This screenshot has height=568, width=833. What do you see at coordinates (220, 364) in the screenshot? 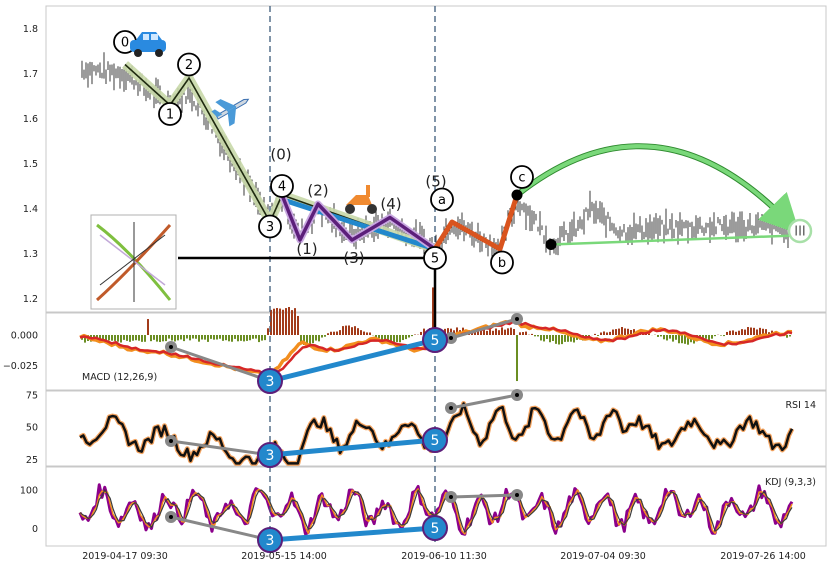
I see `macd-grey-divergence-line` at bounding box center [220, 364].